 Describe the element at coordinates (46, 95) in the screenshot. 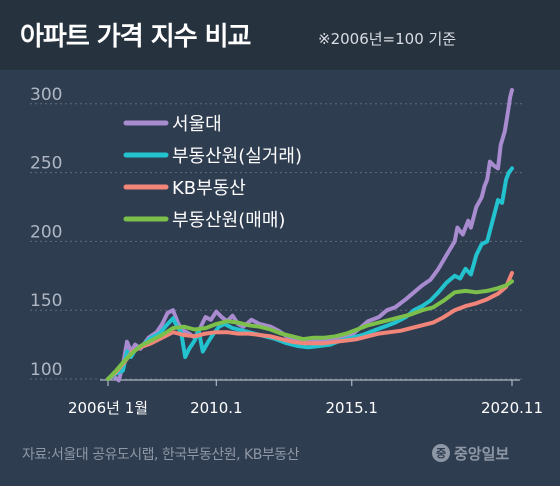

I see `y-tick-label-300: 300` at that location.